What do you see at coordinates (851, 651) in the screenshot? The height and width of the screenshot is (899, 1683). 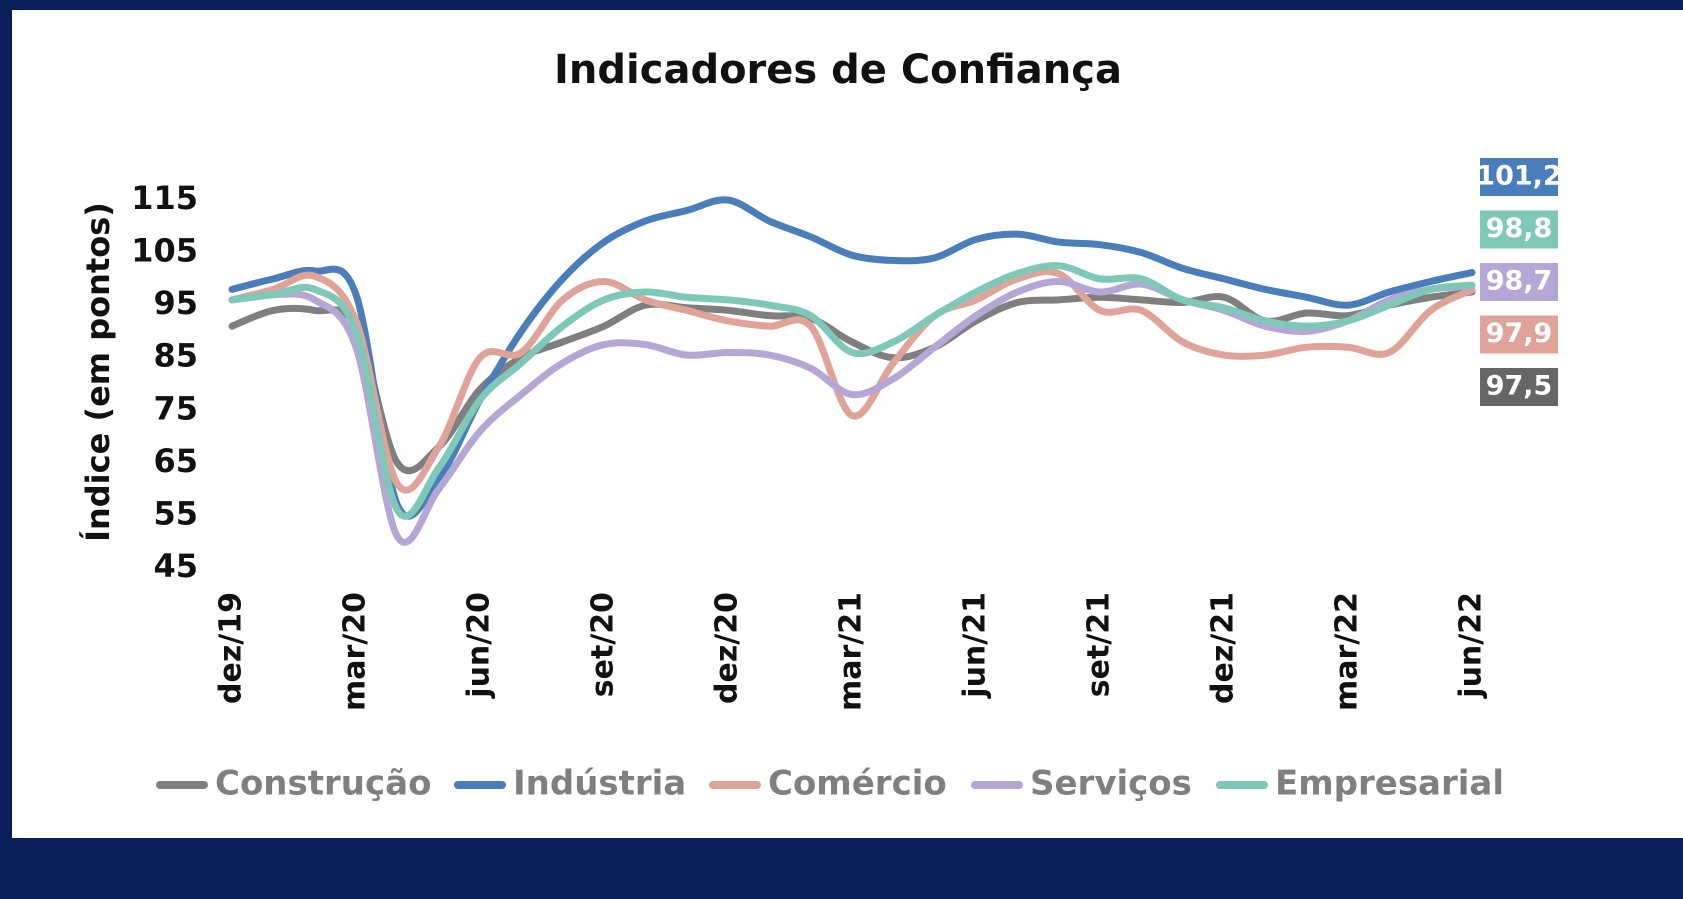 I see `x-tick-label: mar/21` at bounding box center [851, 651].